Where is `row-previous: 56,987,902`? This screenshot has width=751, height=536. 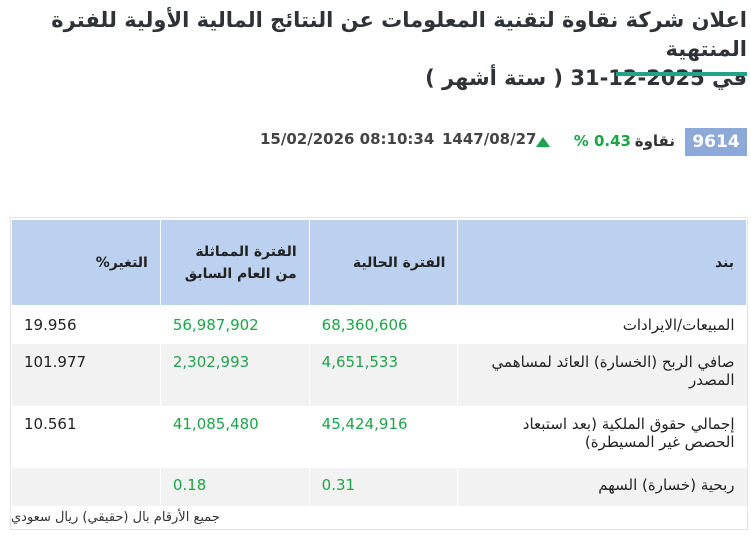 row-previous: 56,987,902 is located at coordinates (234, 324).